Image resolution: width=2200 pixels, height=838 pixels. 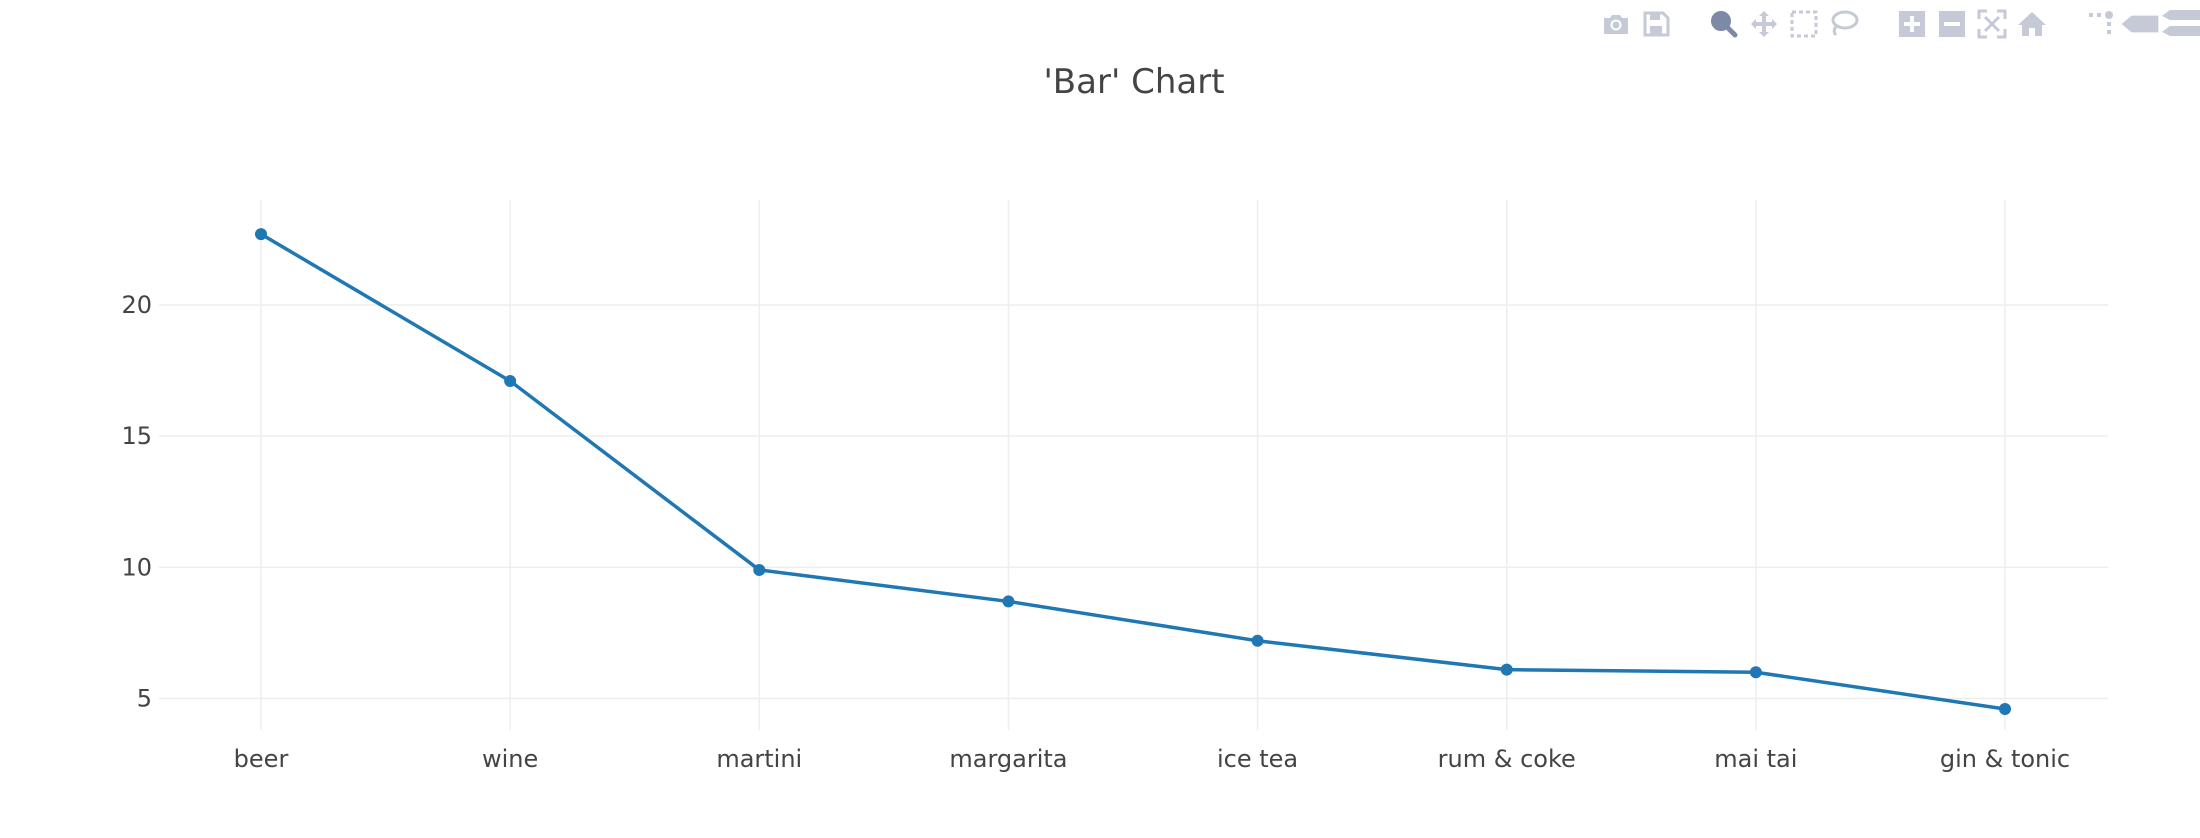 I want to click on y-tick-label: 20, so click(x=136, y=305).